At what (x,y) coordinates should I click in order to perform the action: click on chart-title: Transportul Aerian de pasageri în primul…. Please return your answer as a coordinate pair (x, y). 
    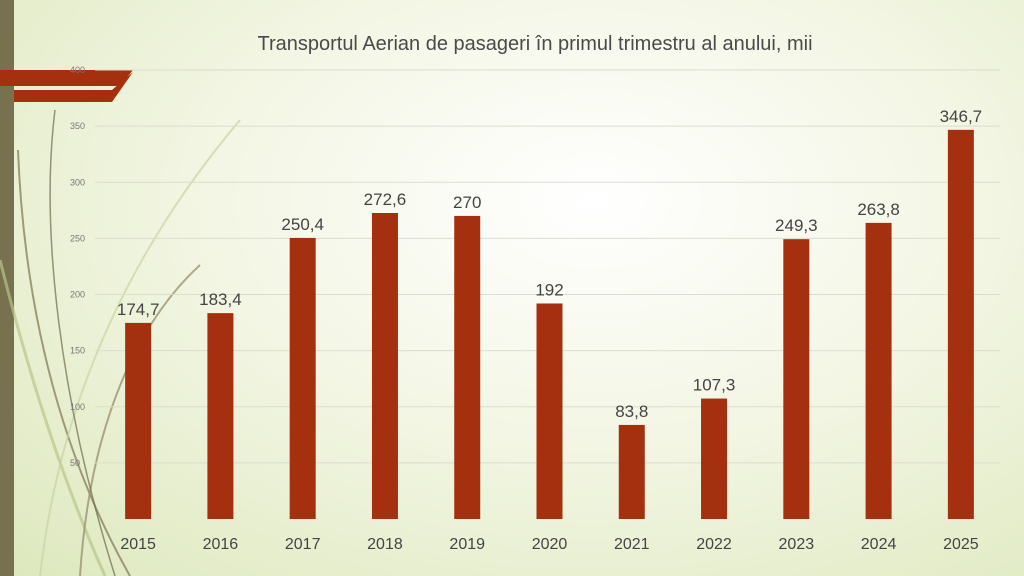
    Looking at the image, I should click on (535, 44).